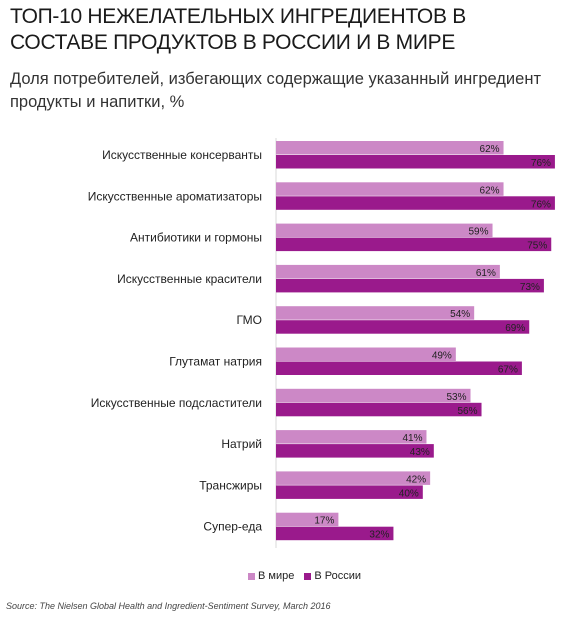  I want to click on data-label-world: 17%, so click(324, 521).